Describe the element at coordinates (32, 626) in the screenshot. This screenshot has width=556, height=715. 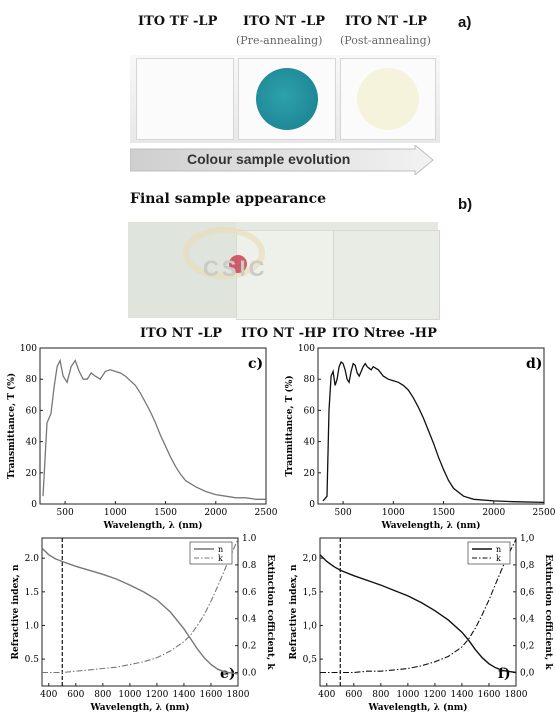
I see `y-tick-label: 1.0` at that location.